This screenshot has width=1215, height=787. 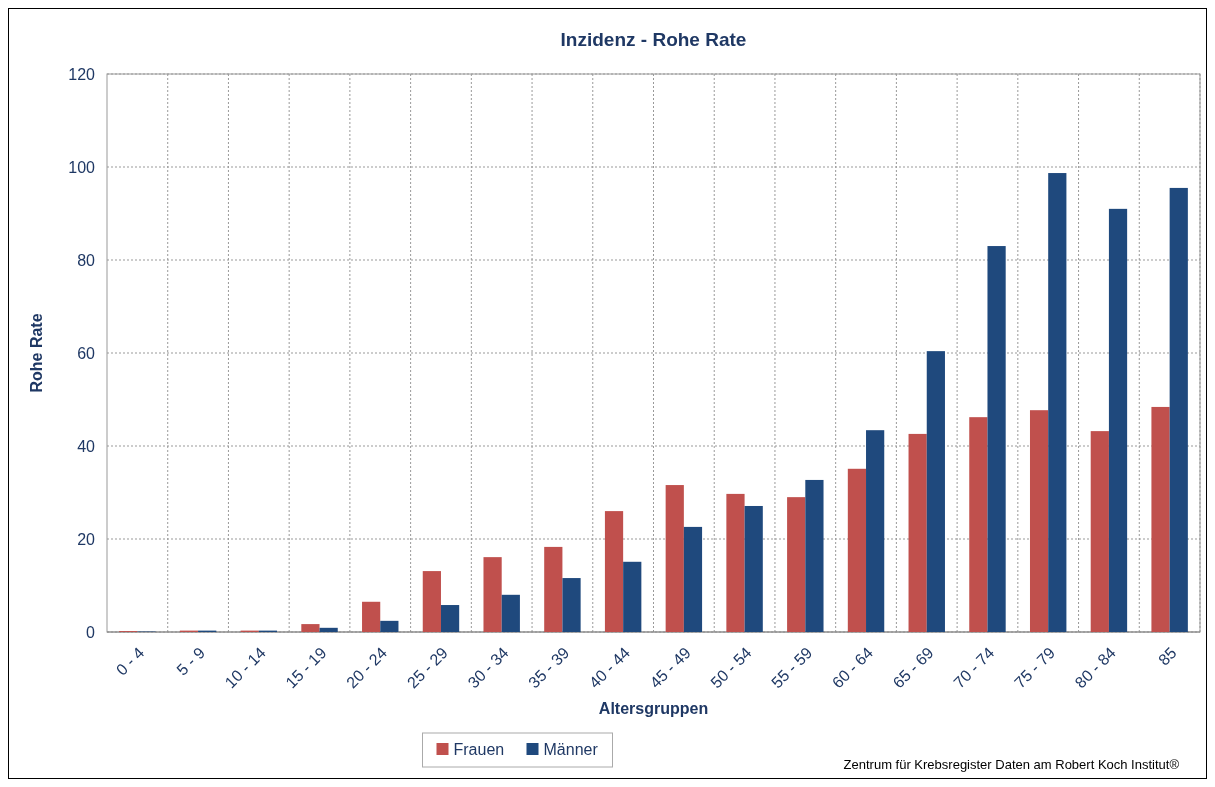 I want to click on x-axis-title: Altersgruppen, so click(x=653, y=708).